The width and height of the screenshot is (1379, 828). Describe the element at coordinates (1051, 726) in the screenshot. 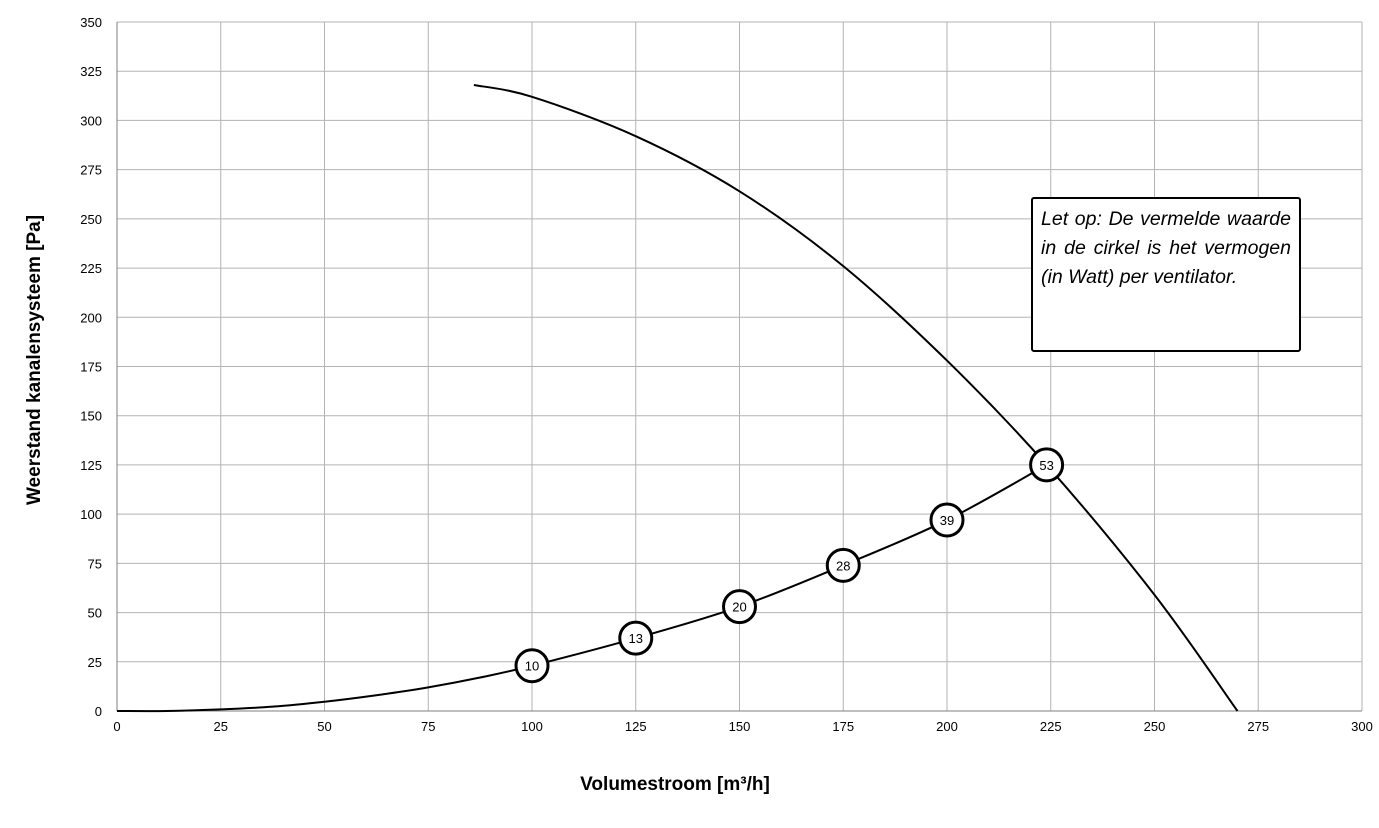

I see `x-tick-label: 225` at that location.